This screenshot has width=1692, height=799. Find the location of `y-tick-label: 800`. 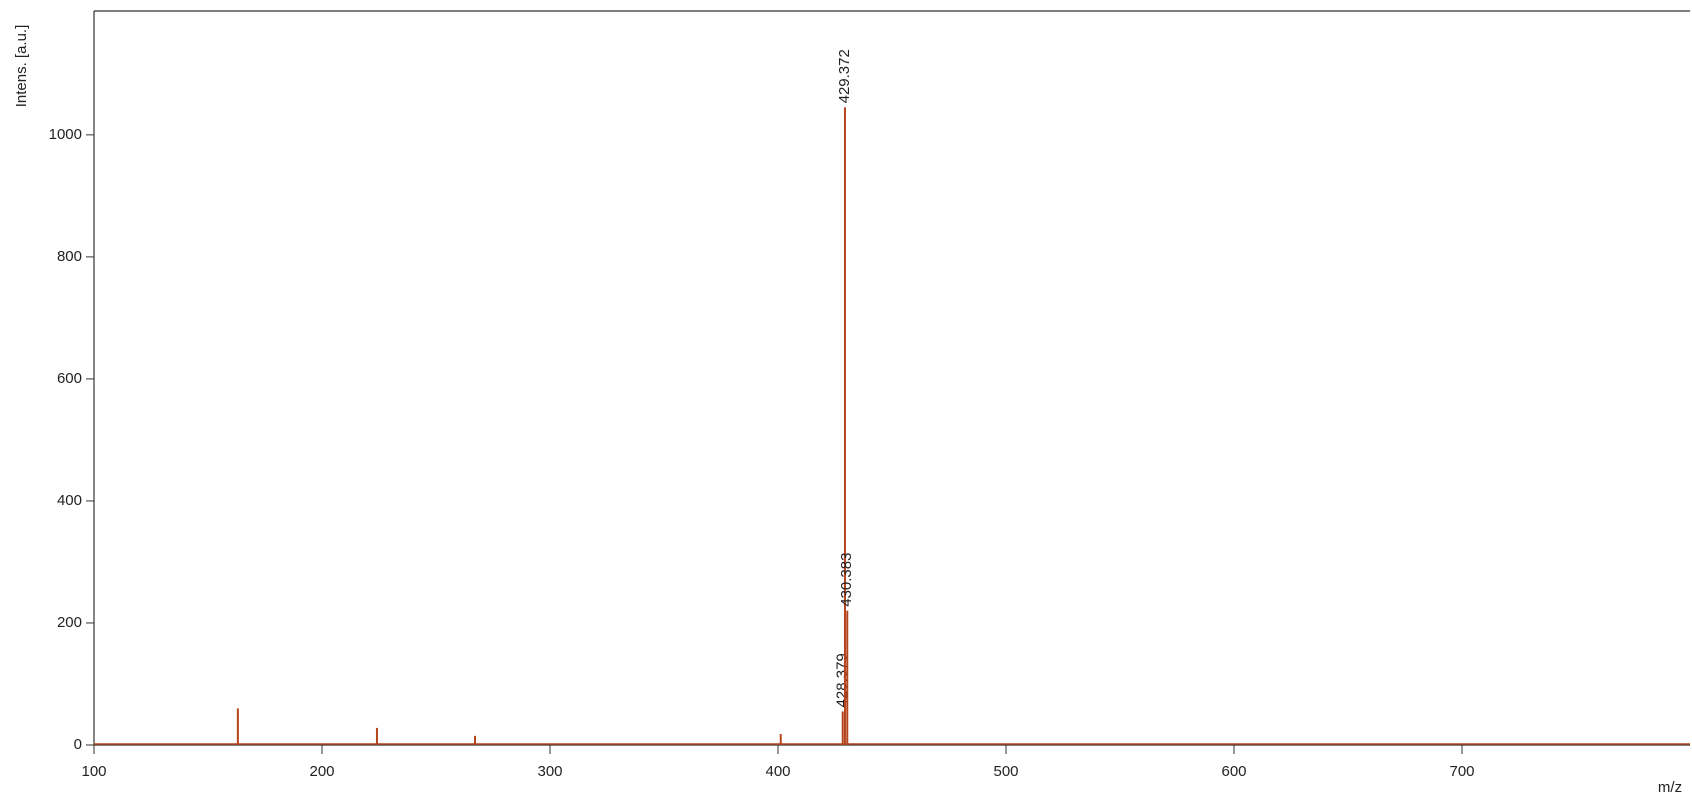

y-tick-label: 800 is located at coordinates (69, 256).